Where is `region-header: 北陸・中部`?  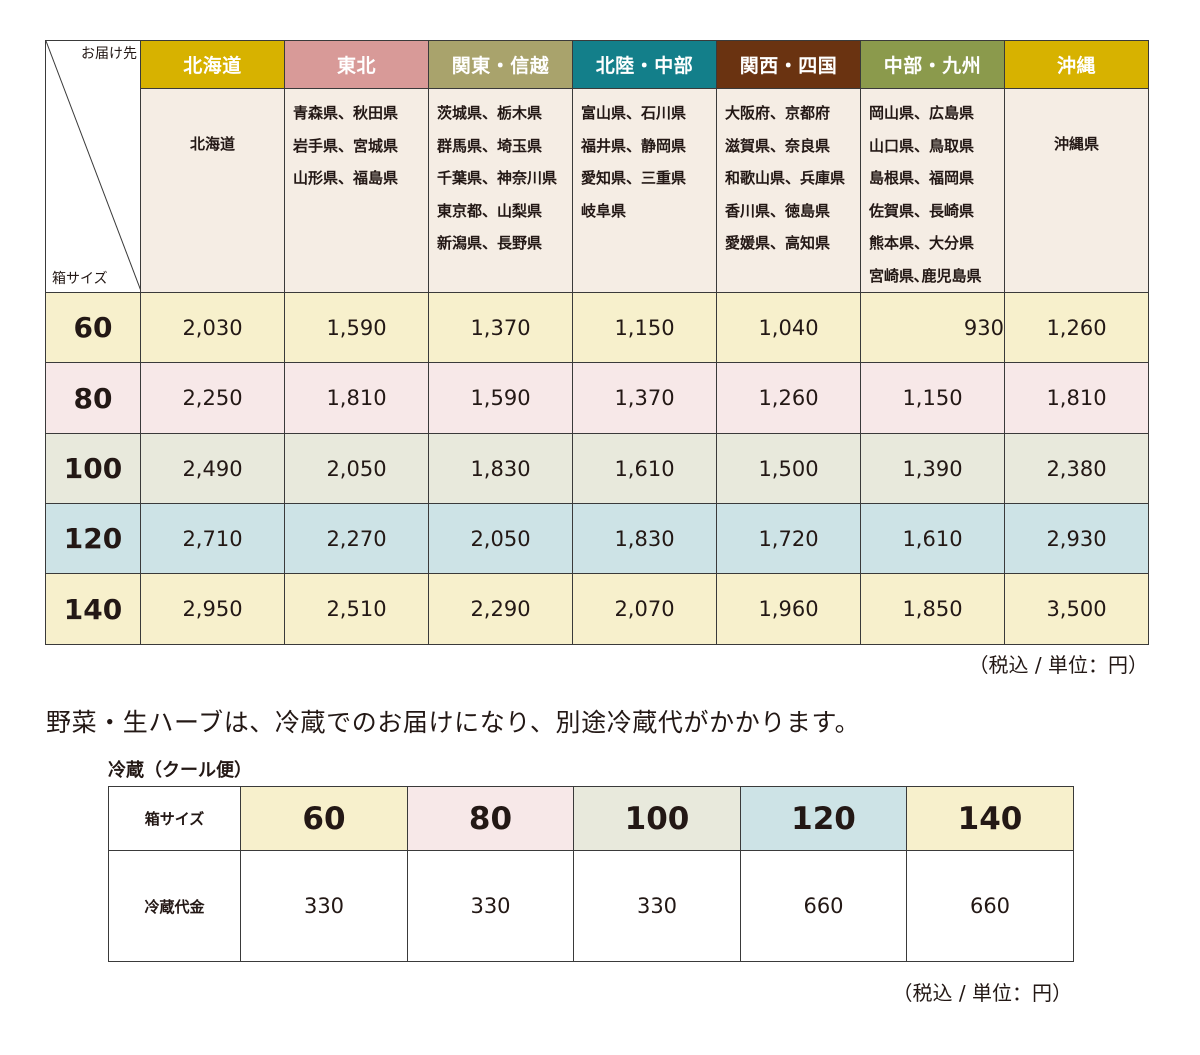
region-header: 北陸・中部 is located at coordinates (644, 64).